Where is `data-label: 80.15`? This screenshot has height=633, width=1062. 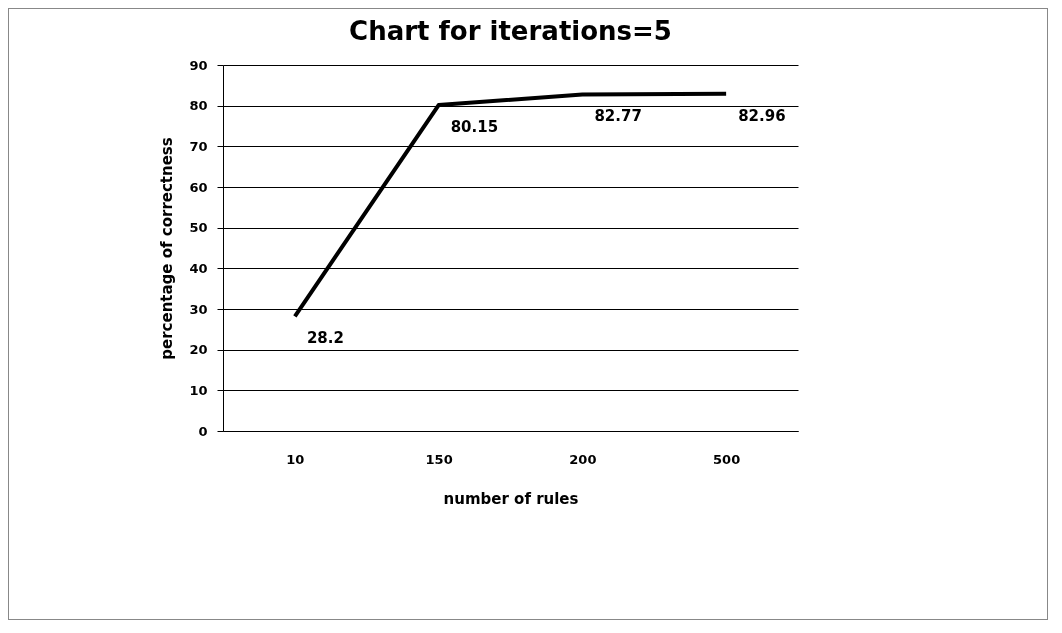
data-label: 80.15 is located at coordinates (474, 127).